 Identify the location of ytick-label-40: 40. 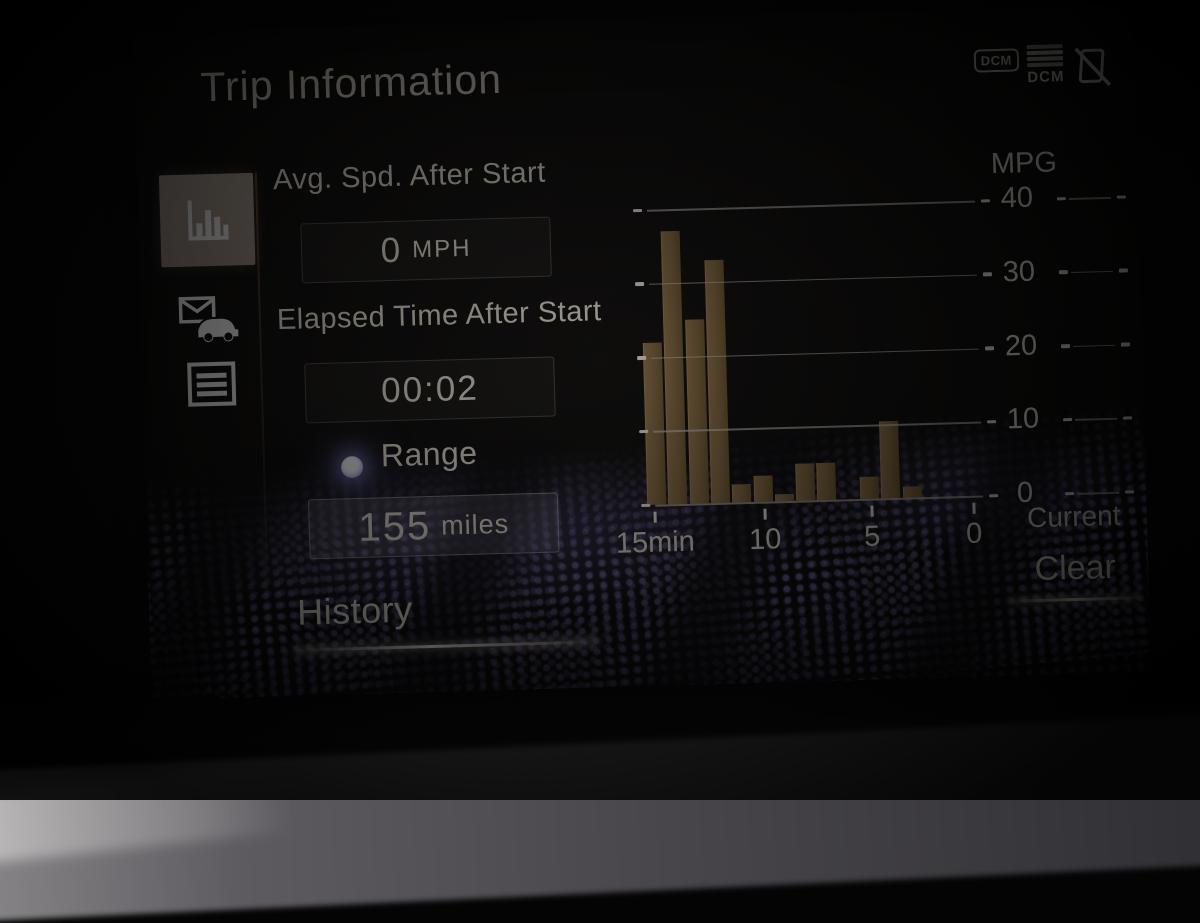
(1017, 198).